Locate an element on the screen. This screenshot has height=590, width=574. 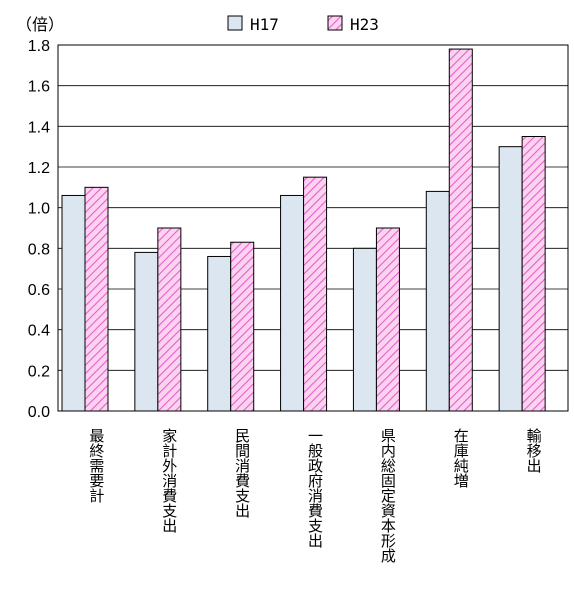
y-tick-label: 1.2 is located at coordinates (39, 168).